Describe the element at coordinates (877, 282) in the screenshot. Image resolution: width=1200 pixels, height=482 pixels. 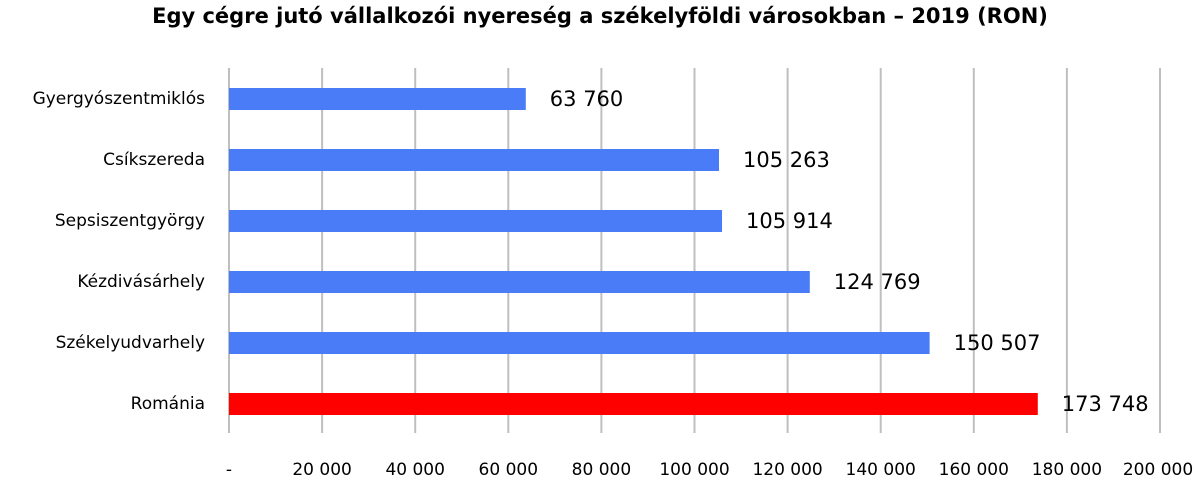
I see `value-label: 124 769` at that location.